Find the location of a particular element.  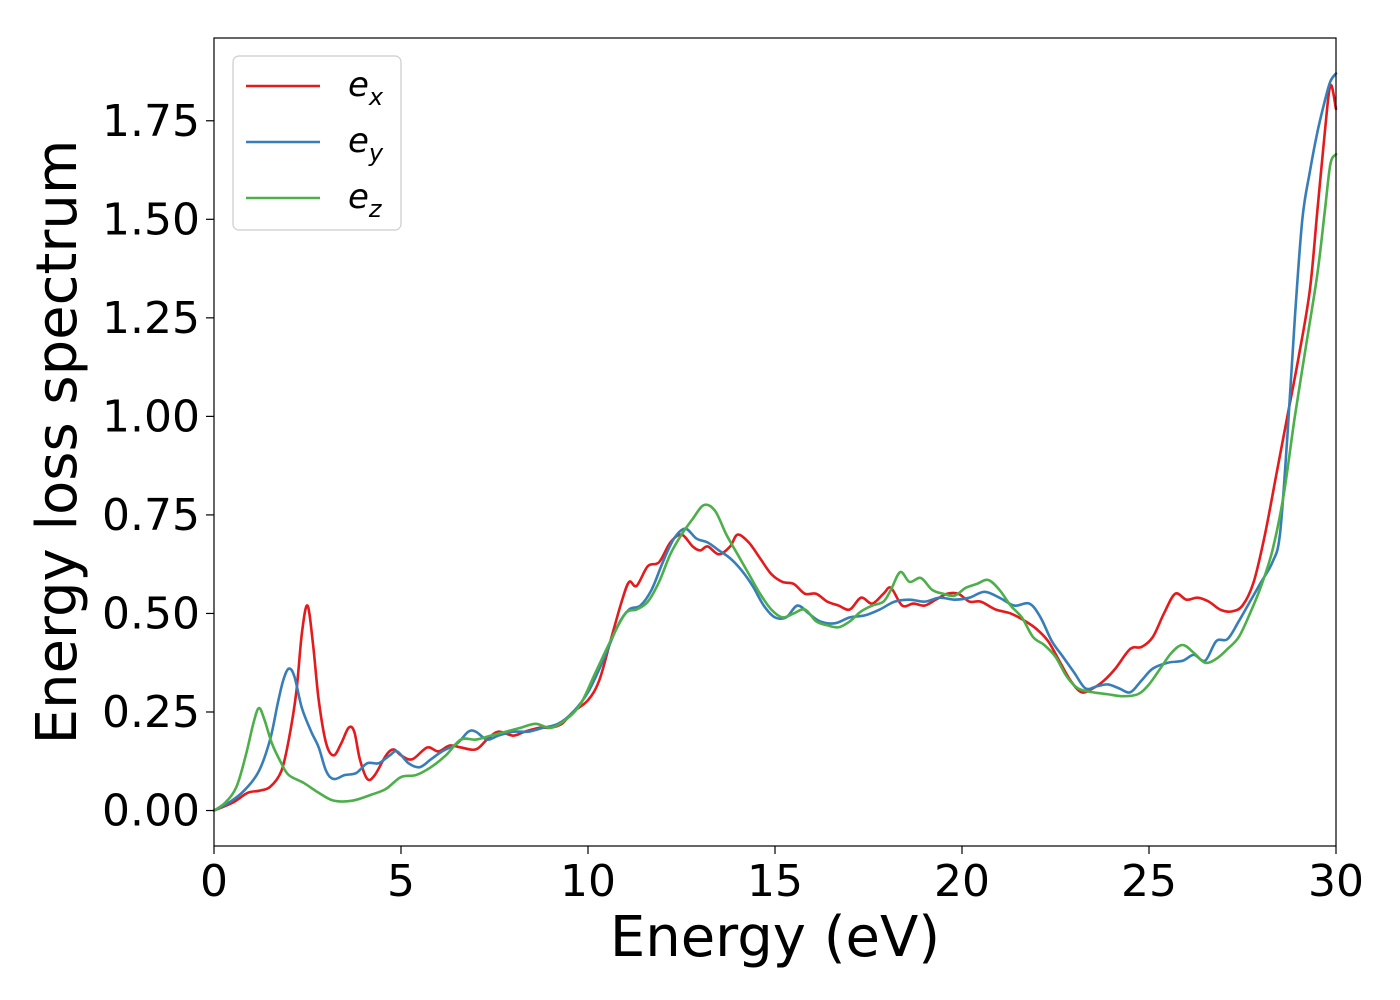

x-axis: 0 5 10 15 20 25 30 is located at coordinates (782, 876).